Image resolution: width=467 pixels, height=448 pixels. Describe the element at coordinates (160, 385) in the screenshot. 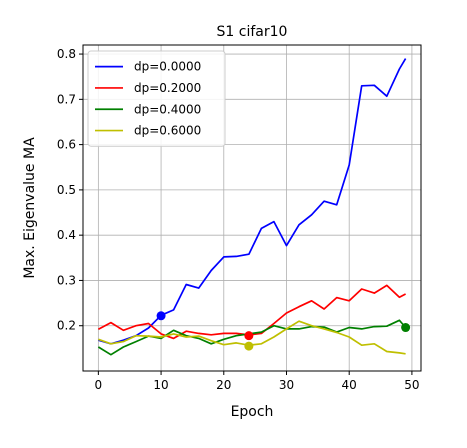

I see `x-tick-label: 10` at that location.